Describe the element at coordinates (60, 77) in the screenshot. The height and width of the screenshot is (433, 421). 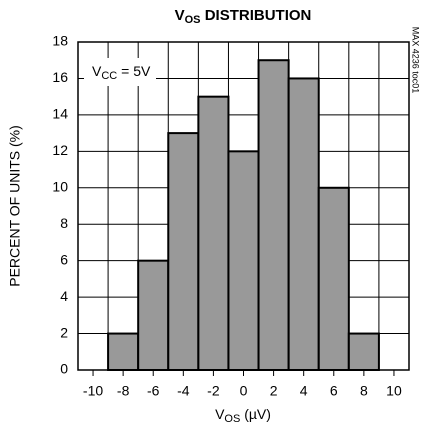
I see `y-tick-label: 16` at that location.